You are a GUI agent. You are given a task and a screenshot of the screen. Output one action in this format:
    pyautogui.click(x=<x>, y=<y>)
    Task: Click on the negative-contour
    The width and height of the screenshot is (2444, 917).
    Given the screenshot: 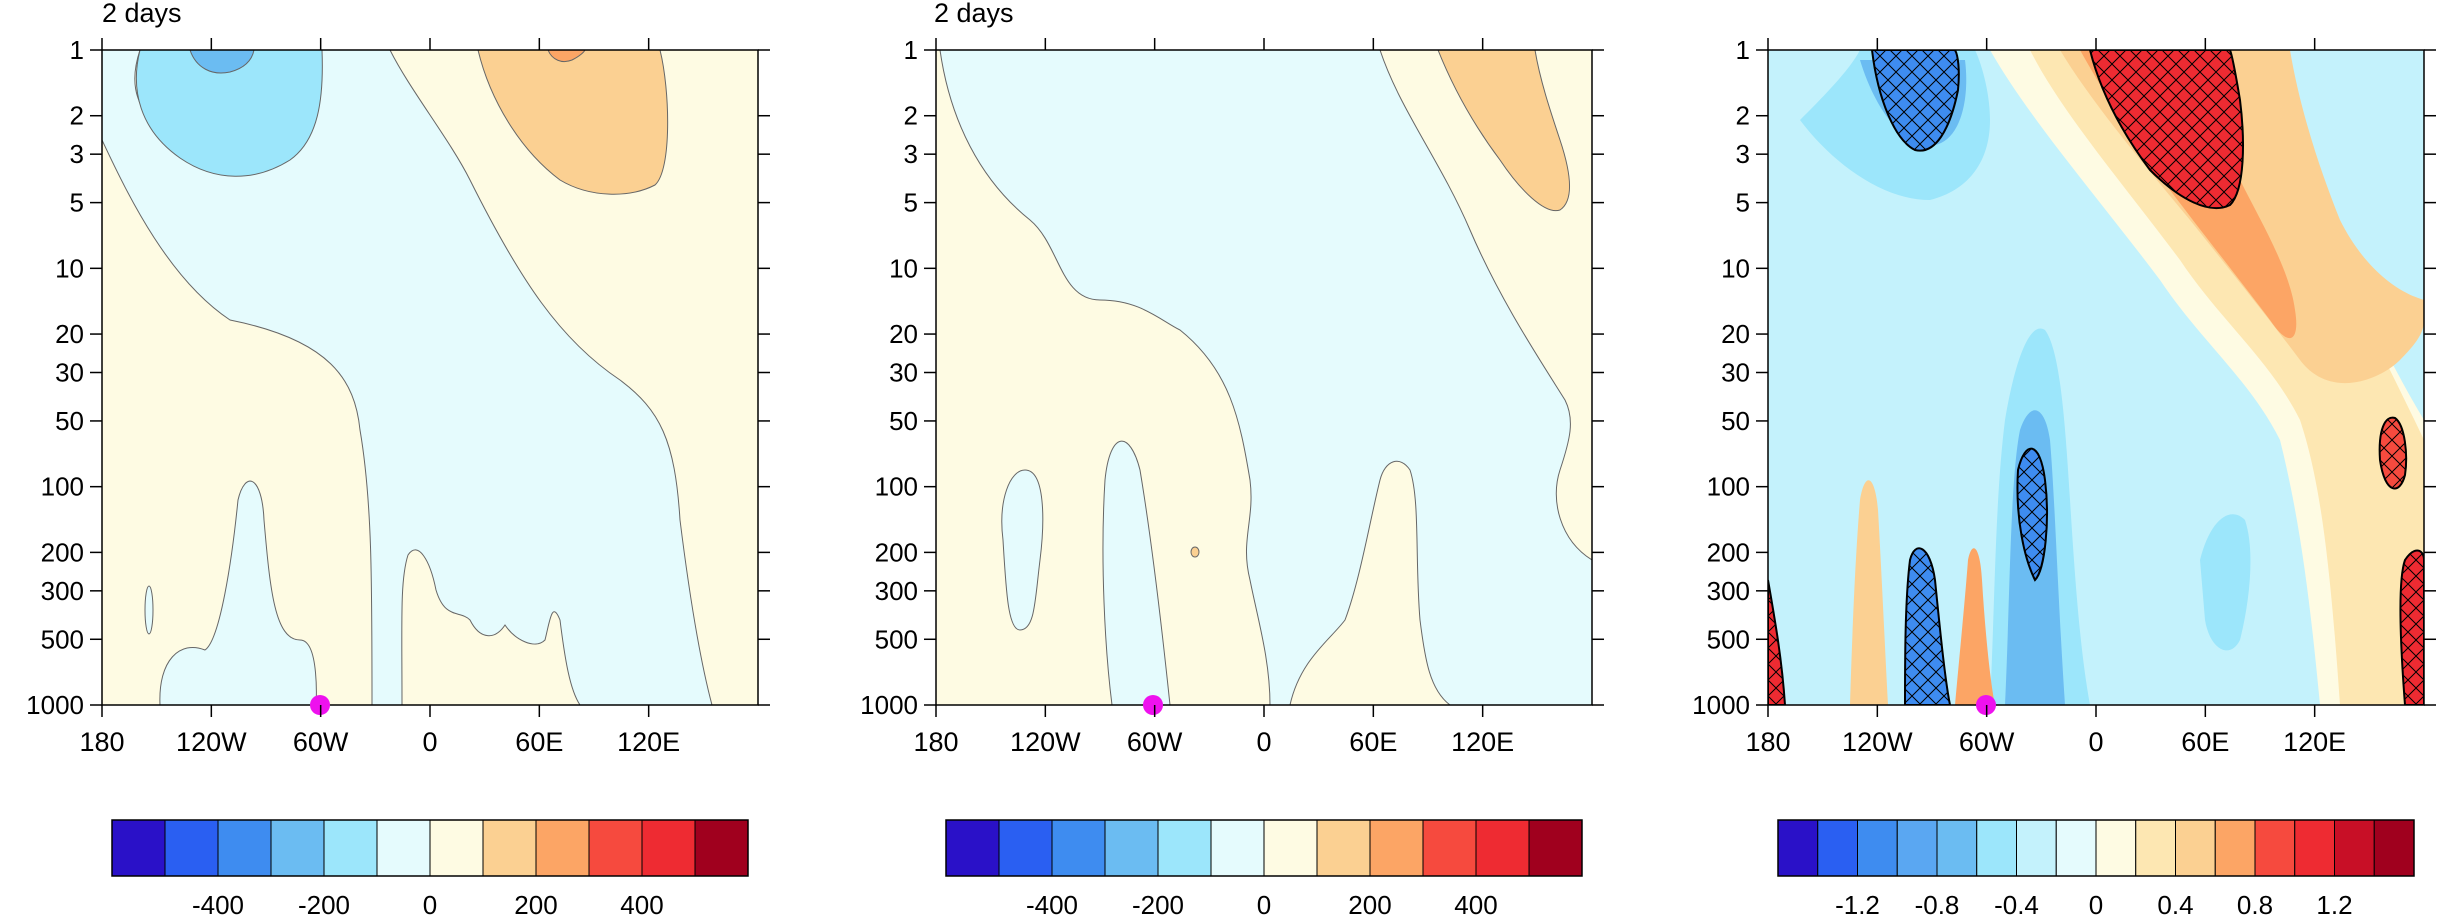 What is the action you would take?
    pyautogui.click(x=229, y=113)
    